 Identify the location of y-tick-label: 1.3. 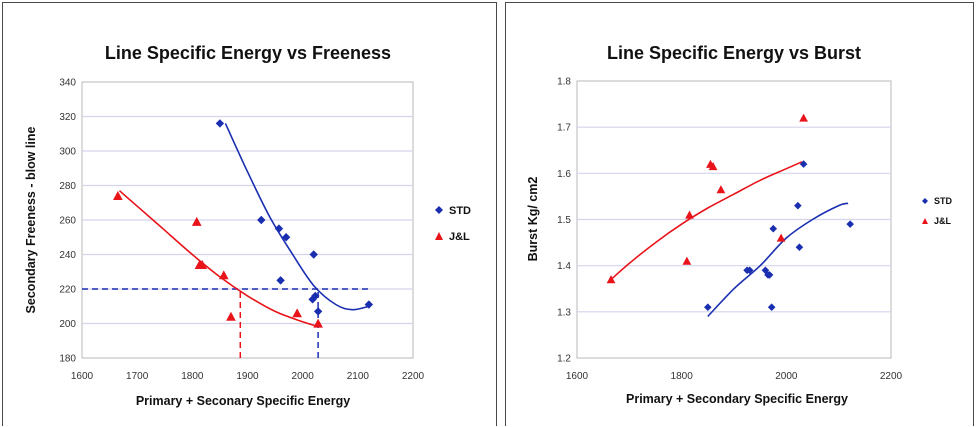
(564, 312).